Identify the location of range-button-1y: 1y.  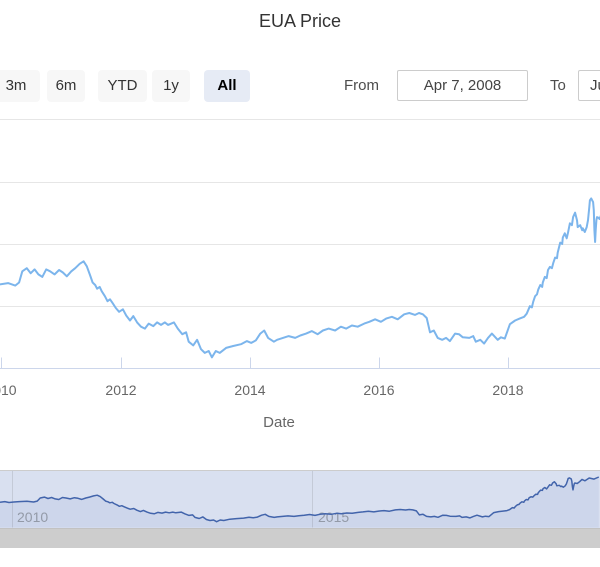
(171, 86).